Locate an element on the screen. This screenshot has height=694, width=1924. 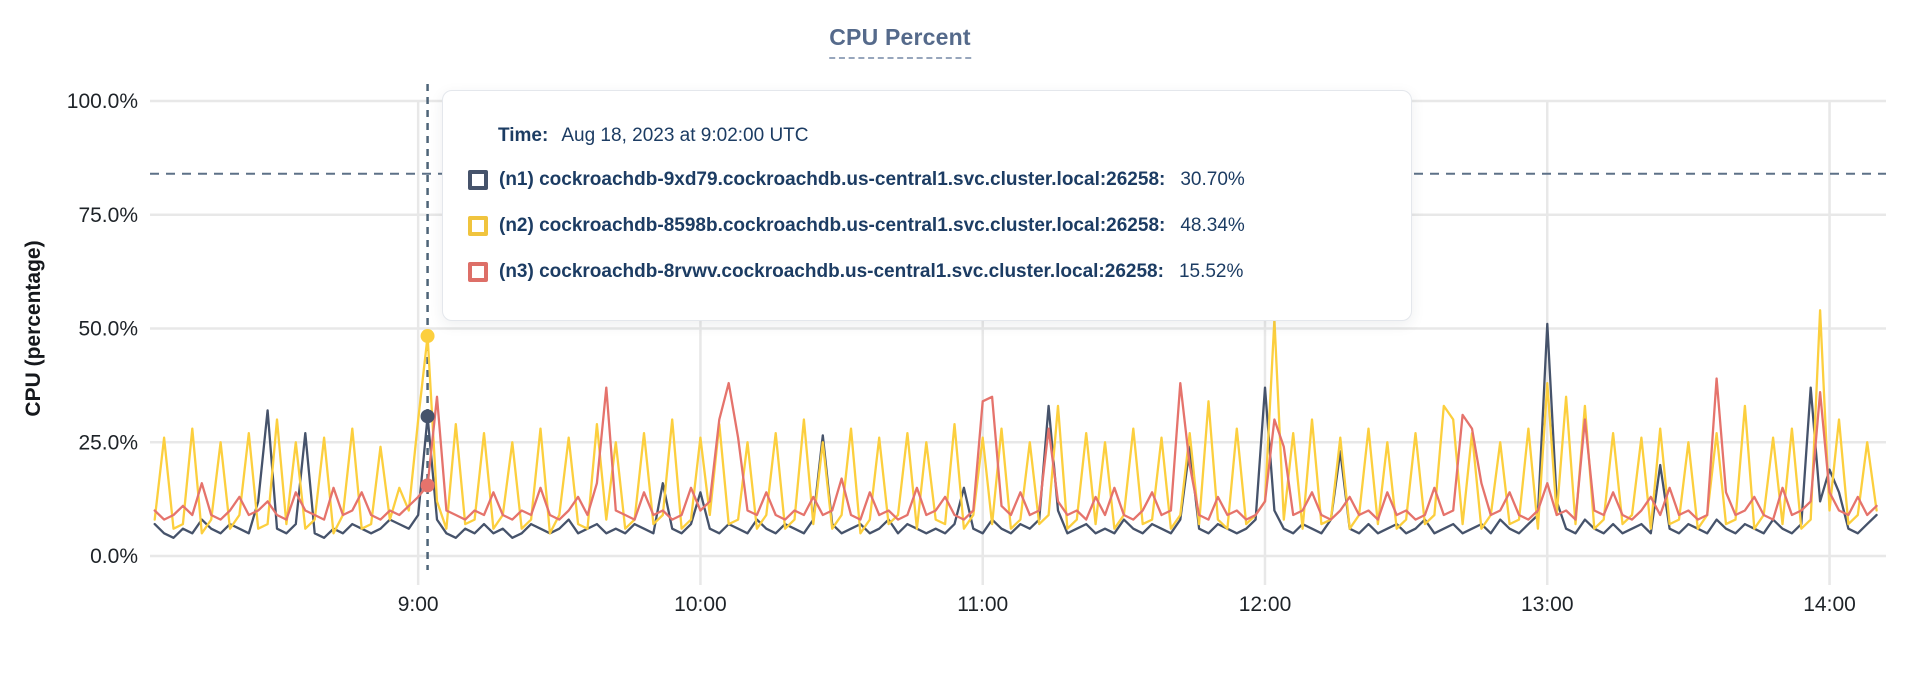
x-tick-label: 14:00 is located at coordinates (1829, 604).